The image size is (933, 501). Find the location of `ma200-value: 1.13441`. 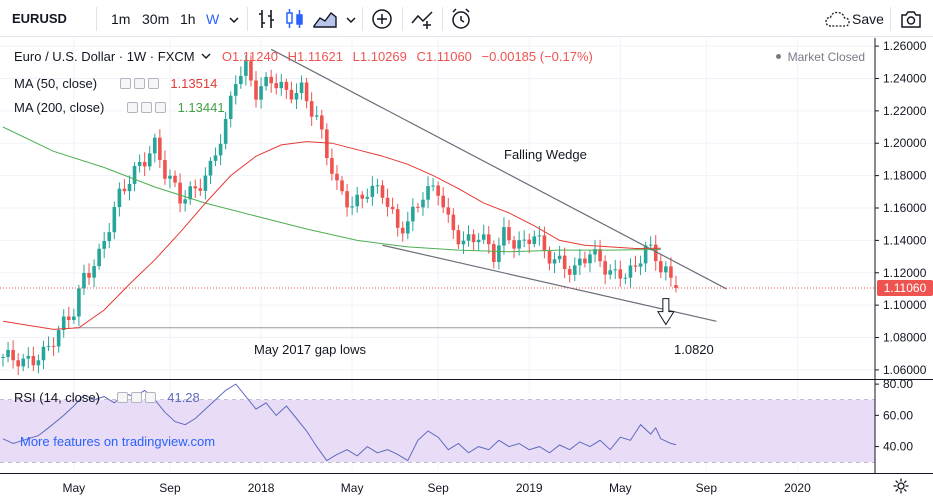

ma200-value: 1.13441 is located at coordinates (201, 107).